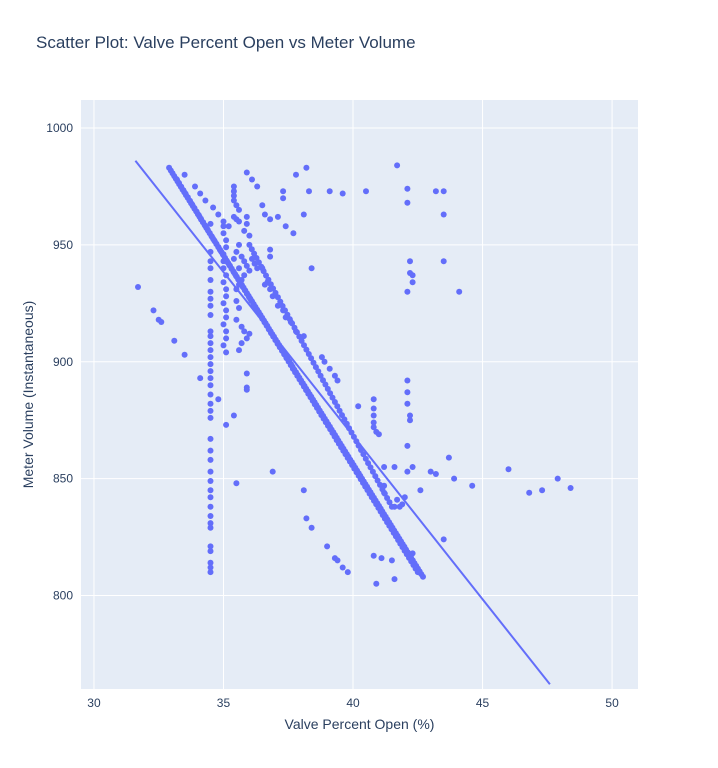  Describe the element at coordinates (63, 596) in the screenshot. I see `y-tick-label: 800` at that location.